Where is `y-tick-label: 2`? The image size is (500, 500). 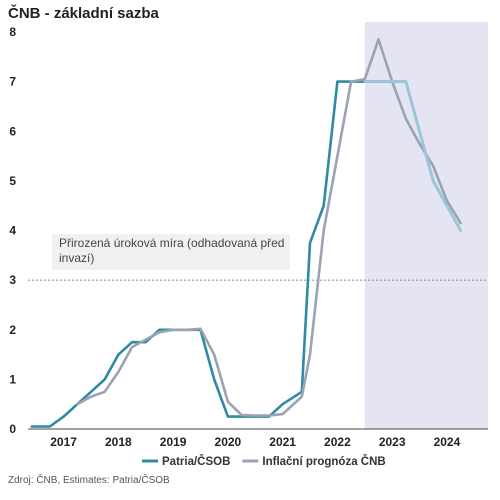
y-tick-label: 2 is located at coordinates (12, 330).